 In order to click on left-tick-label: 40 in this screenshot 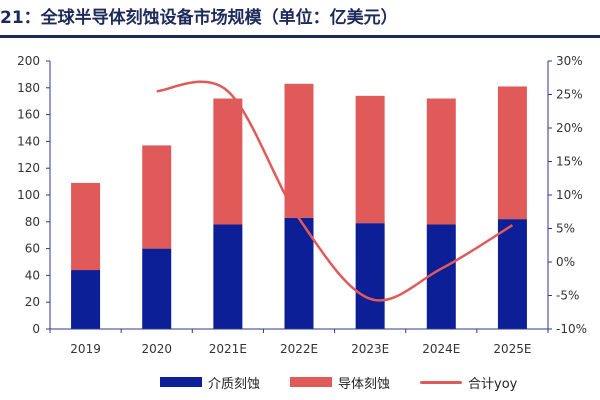, I will do `click(32, 275)`.